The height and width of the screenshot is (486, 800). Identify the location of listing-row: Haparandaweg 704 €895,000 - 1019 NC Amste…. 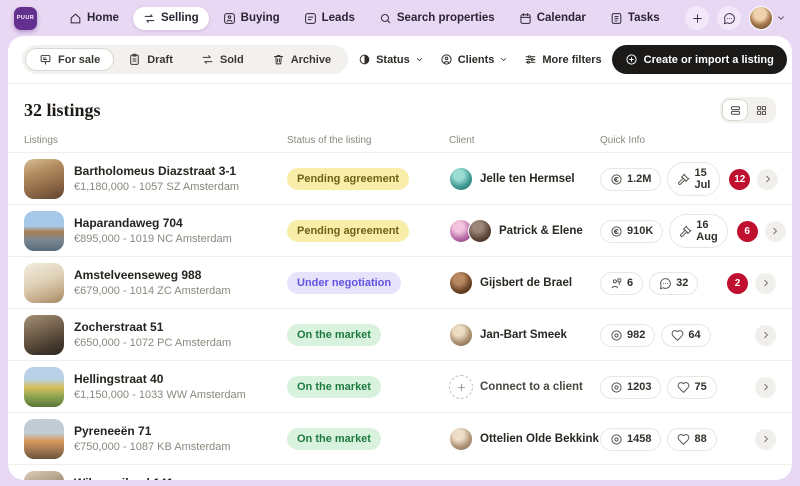
(400, 230).